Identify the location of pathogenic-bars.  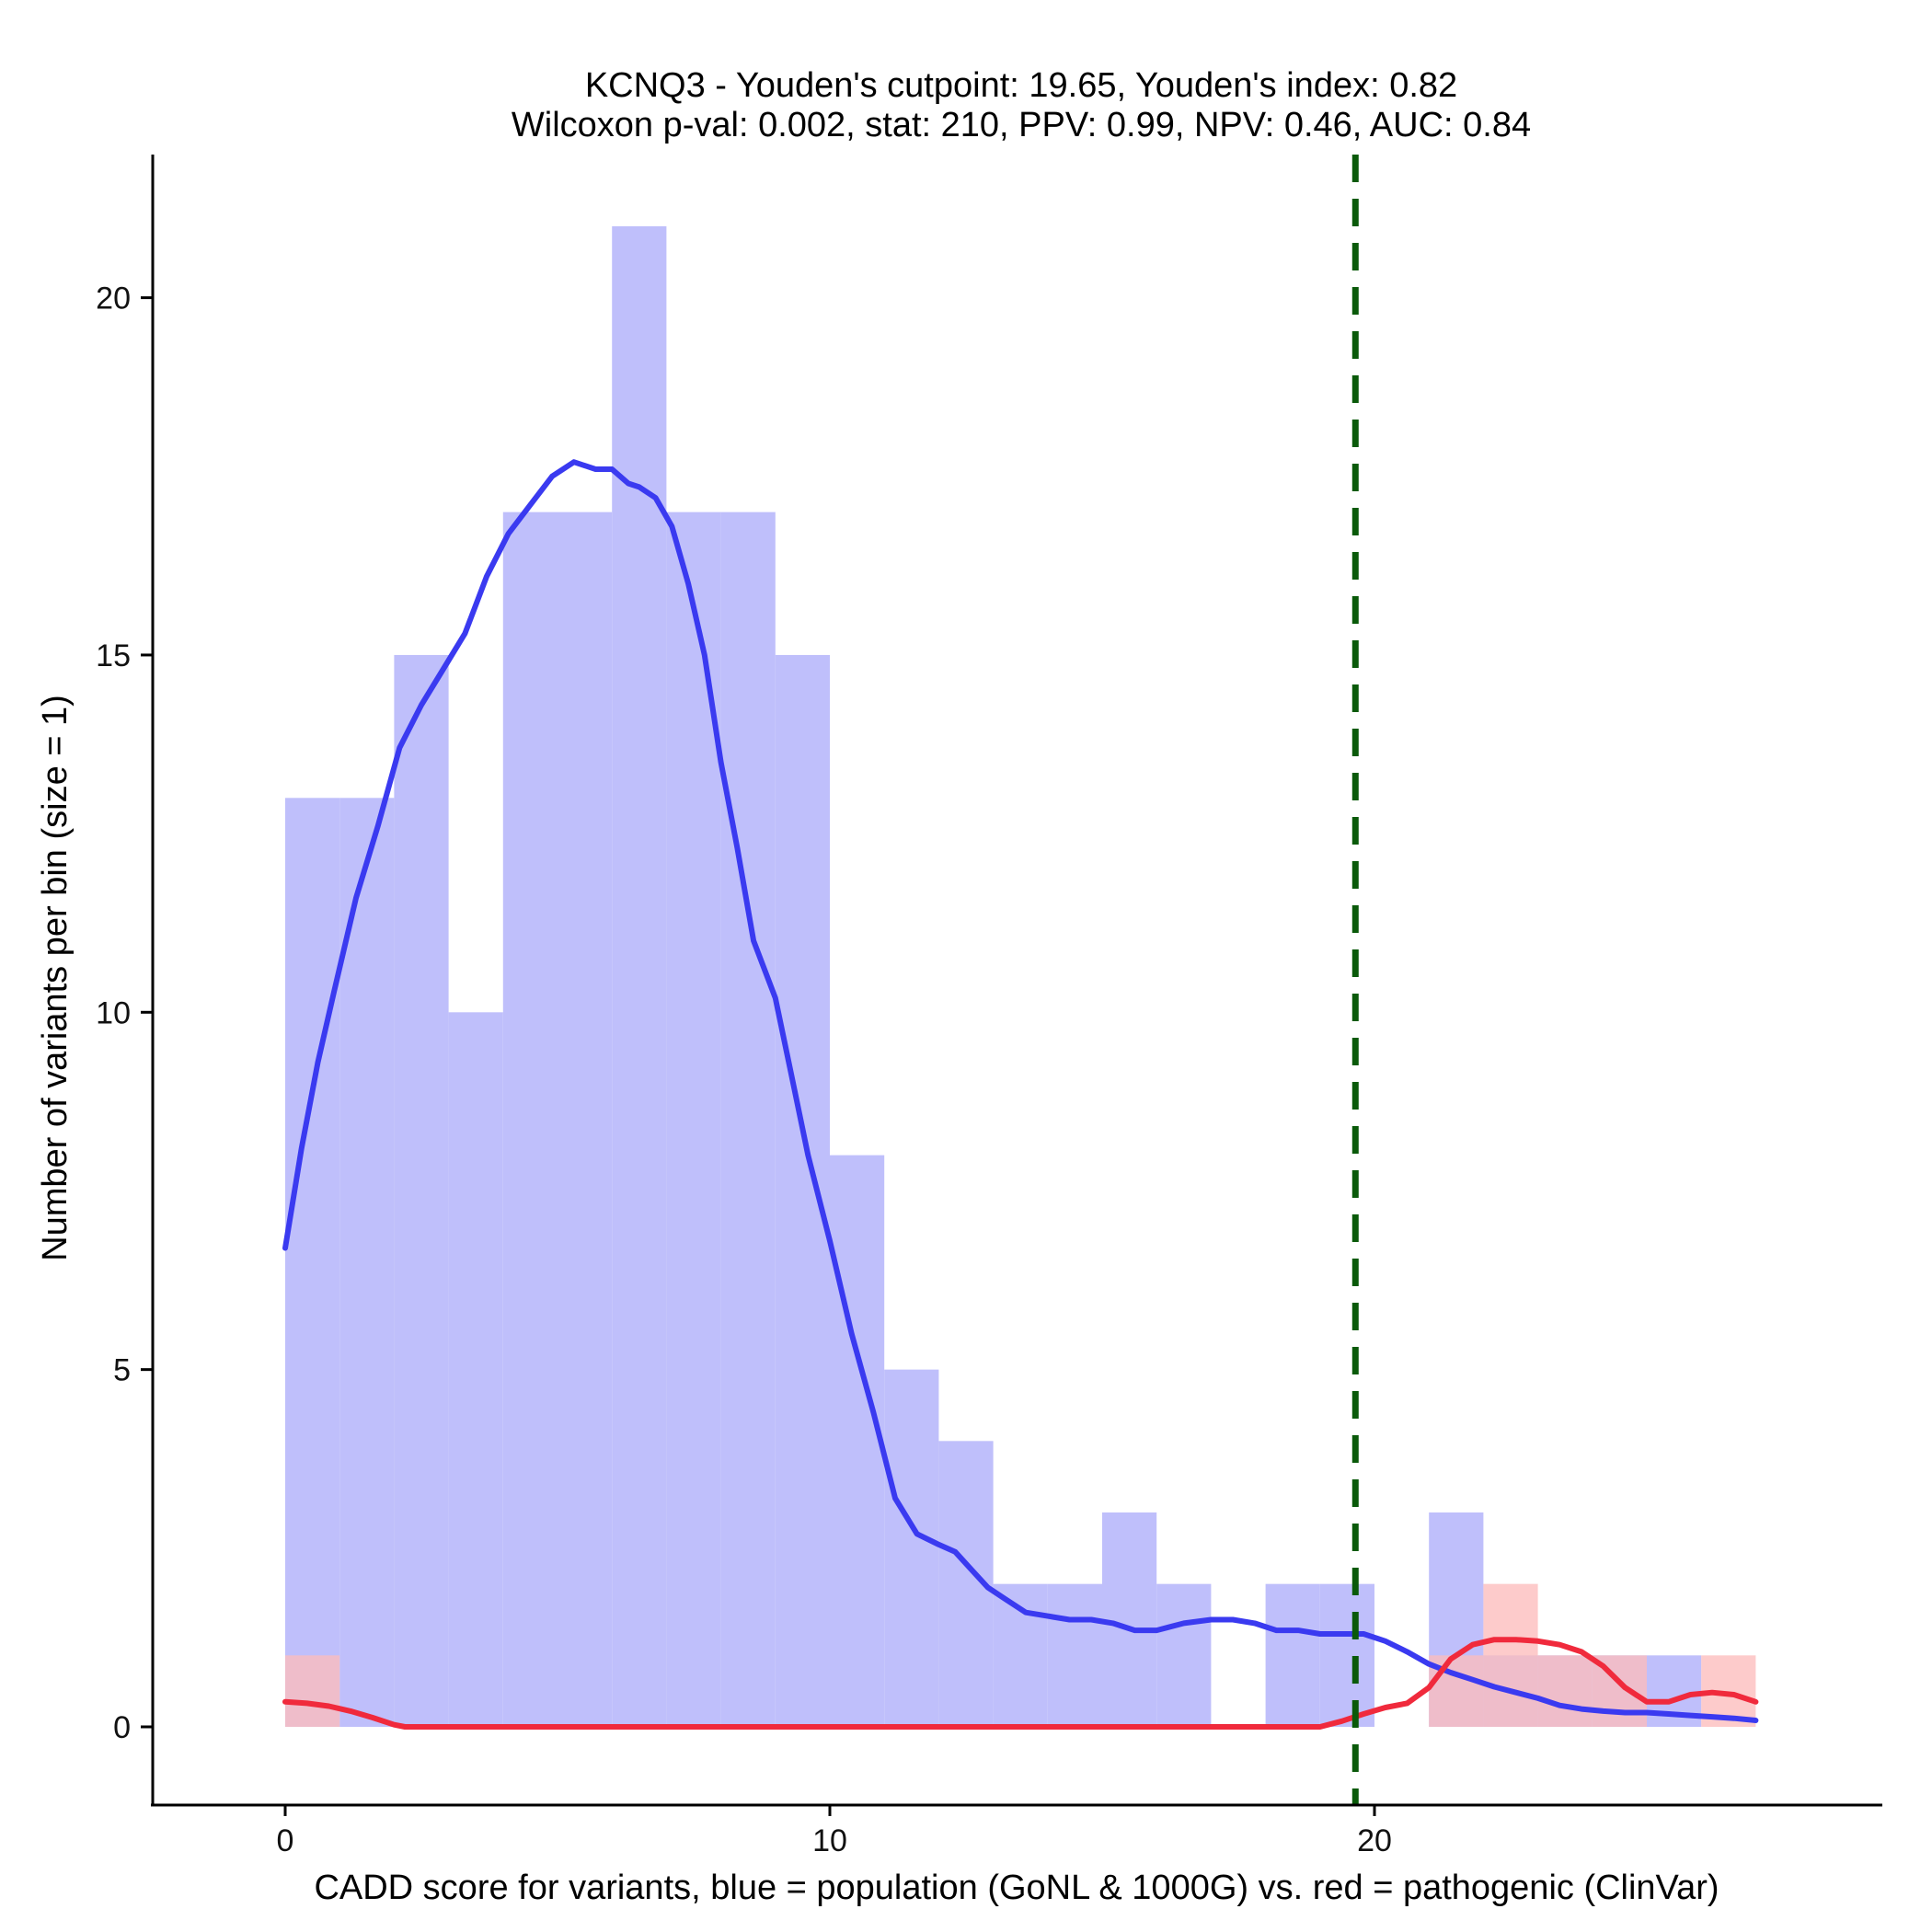
(1020, 1655).